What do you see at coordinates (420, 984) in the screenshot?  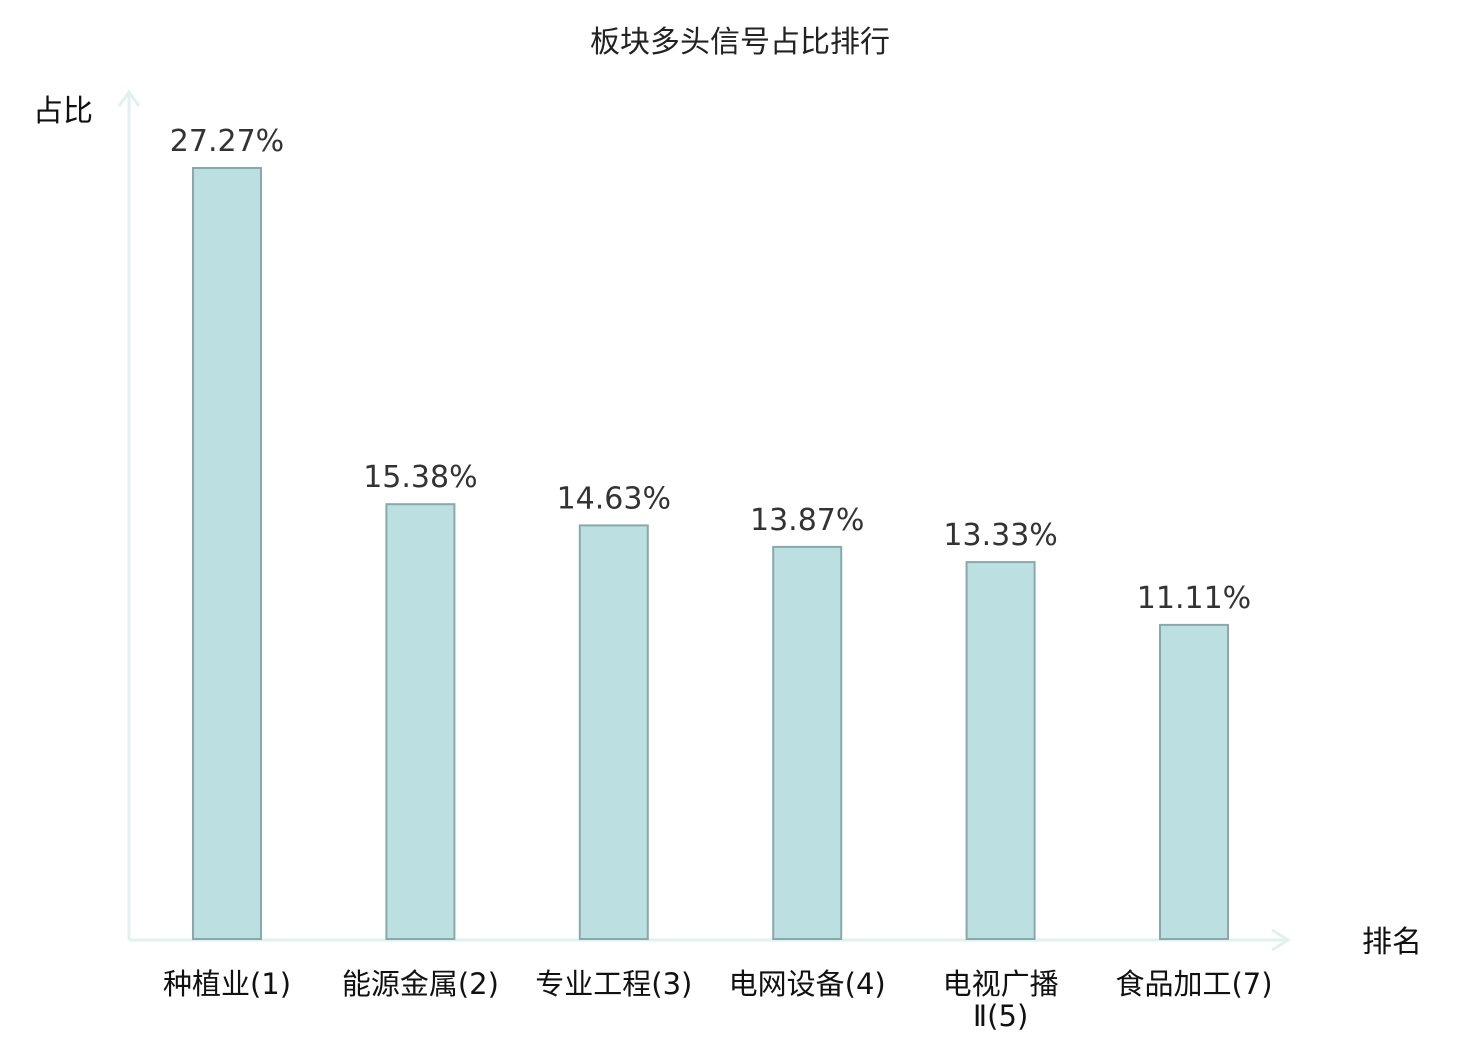 I see `category-label-2: 能源金属(2)` at bounding box center [420, 984].